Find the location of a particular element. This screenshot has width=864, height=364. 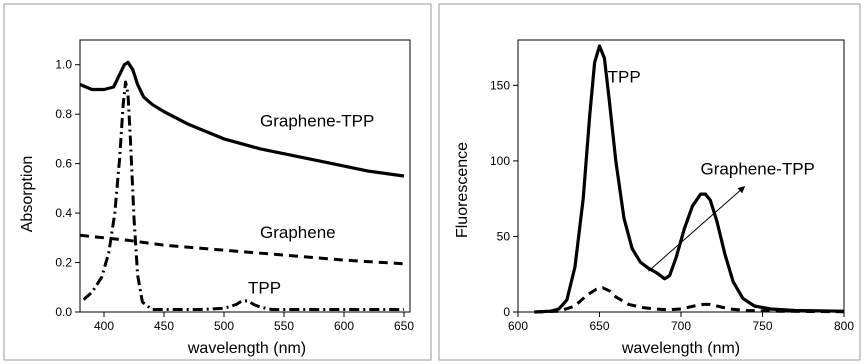

absorption-annotations: Graphene-TPP Graphene TPP is located at coordinates (311, 205).